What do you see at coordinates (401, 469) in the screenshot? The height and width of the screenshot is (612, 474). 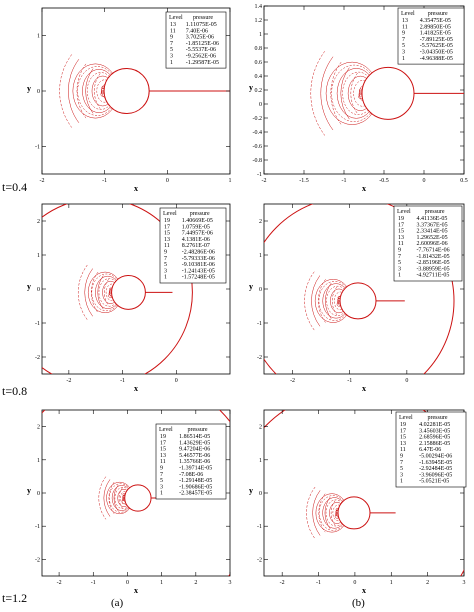 I see `legend-level: 5` at bounding box center [401, 469].